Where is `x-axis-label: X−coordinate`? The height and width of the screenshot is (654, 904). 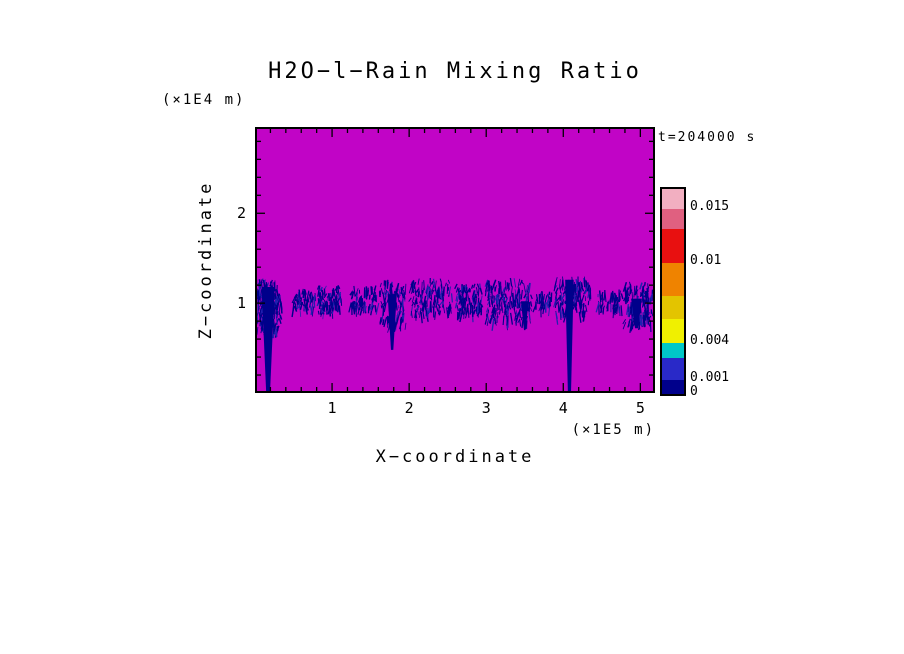 x-axis-label: X−coordinate is located at coordinates (455, 457).